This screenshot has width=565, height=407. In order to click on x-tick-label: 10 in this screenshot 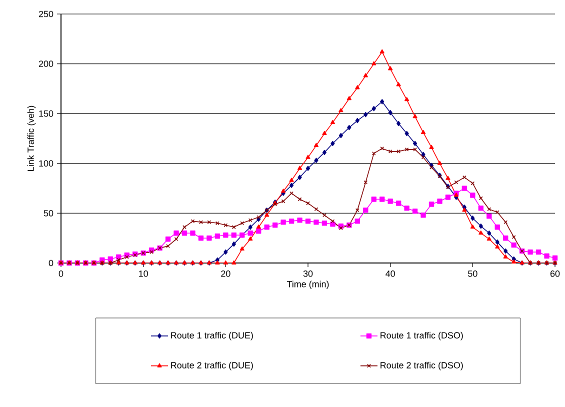, I will do `click(143, 273)`.